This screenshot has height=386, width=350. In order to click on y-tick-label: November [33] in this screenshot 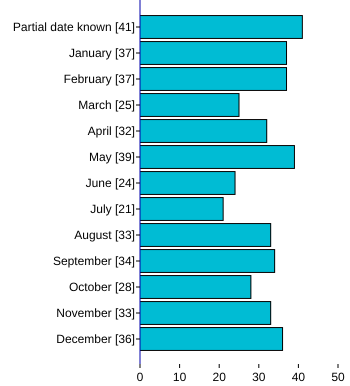, I will do `click(95, 313)`.